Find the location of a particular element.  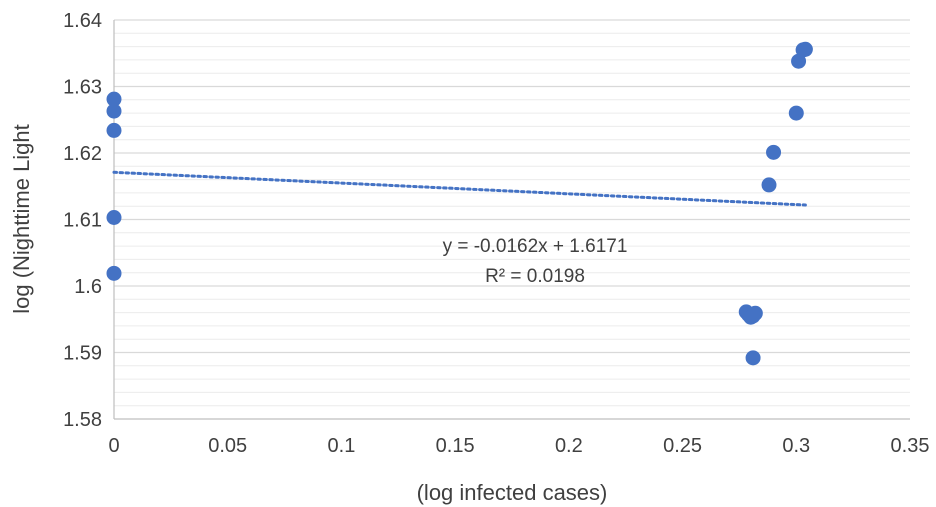

x-tick-label: 0.3 is located at coordinates (796, 446).